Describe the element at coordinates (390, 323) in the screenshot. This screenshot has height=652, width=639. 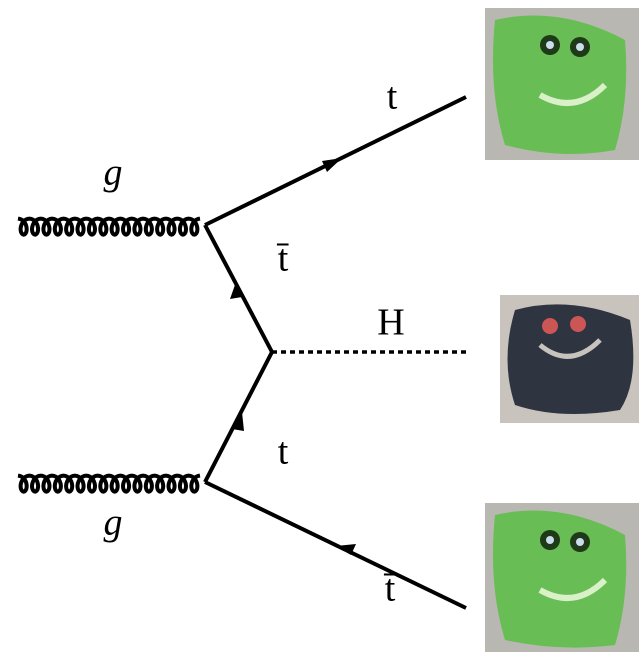
I see `label: H` at that location.